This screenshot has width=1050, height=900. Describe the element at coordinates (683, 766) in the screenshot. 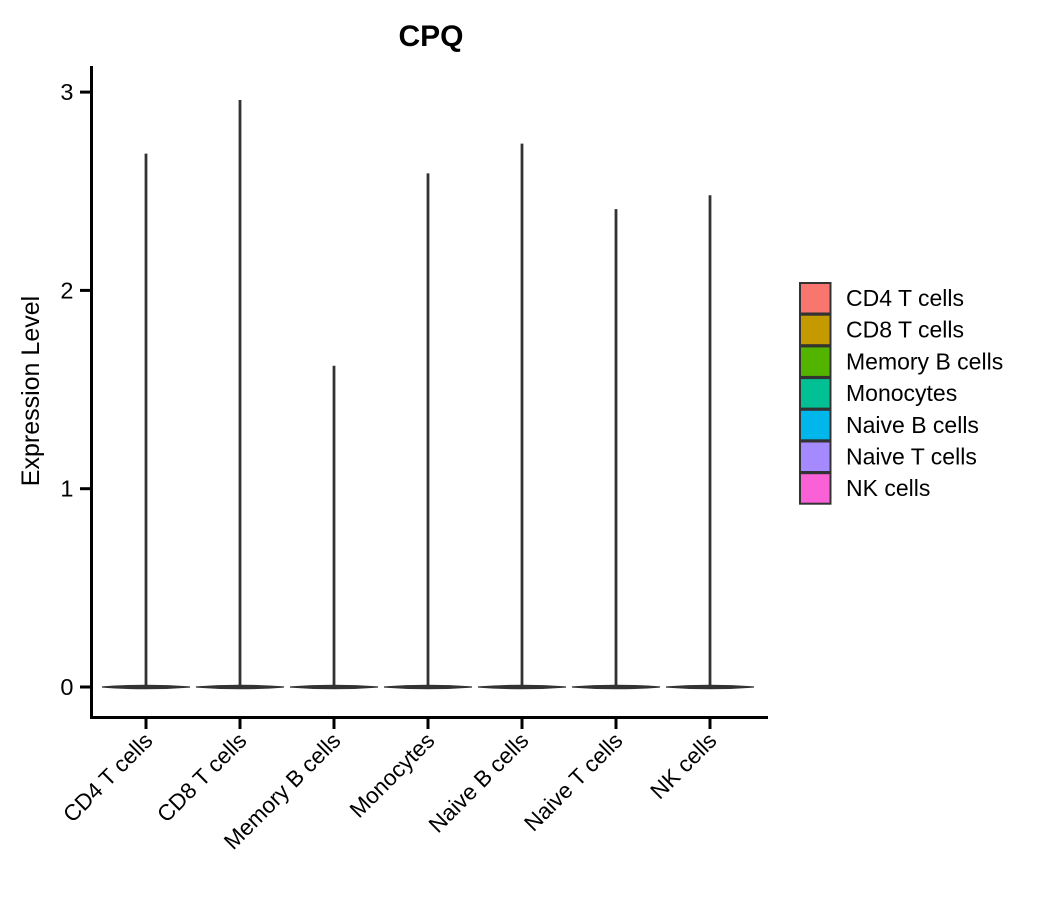

I see `x-tick-label: NK cells` at that location.